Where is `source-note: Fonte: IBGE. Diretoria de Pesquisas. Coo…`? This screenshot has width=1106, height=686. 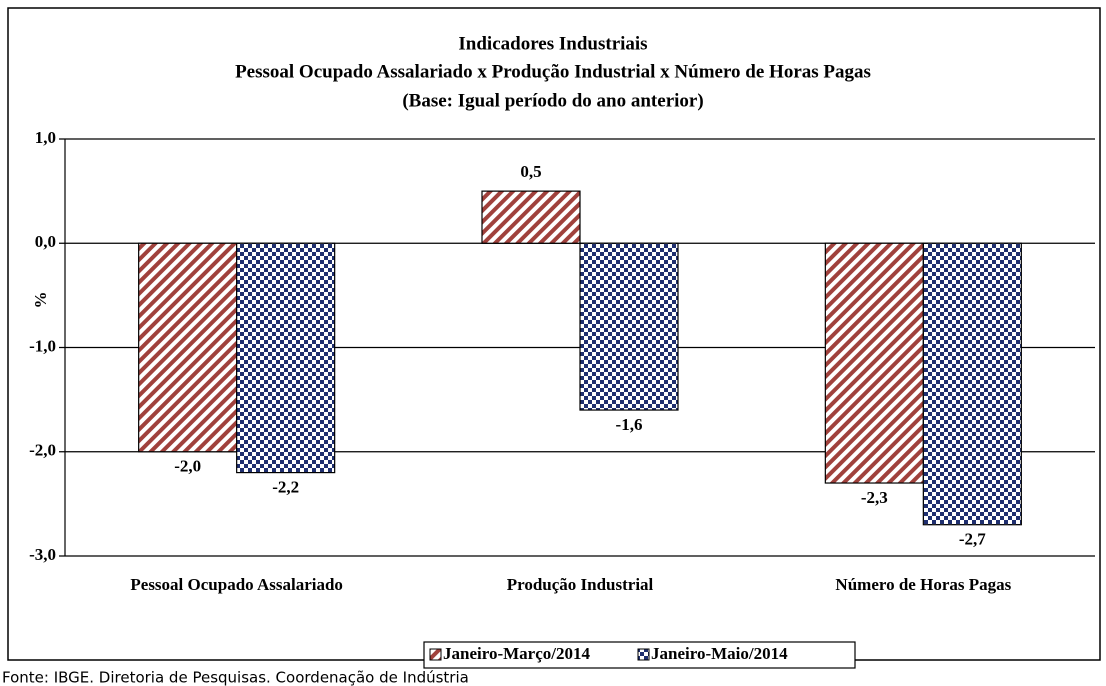 source-note: Fonte: IBGE. Diretoria de Pesquisas. Coo… is located at coordinates (235, 677).